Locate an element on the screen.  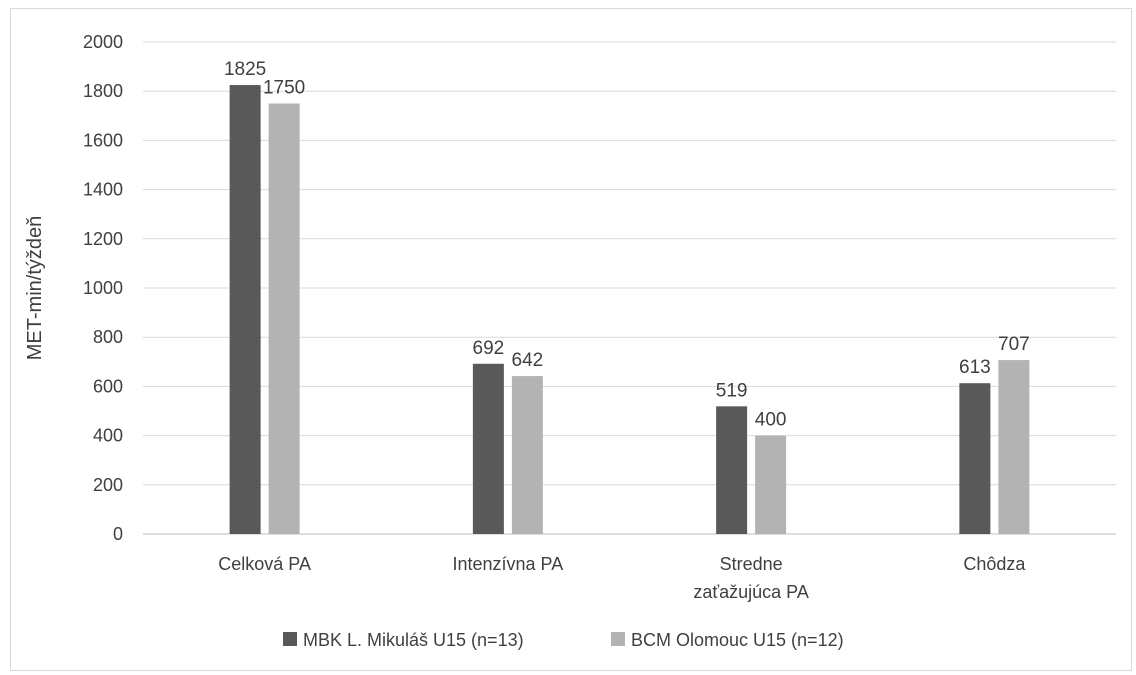
data-label: 642 is located at coordinates (528, 360).